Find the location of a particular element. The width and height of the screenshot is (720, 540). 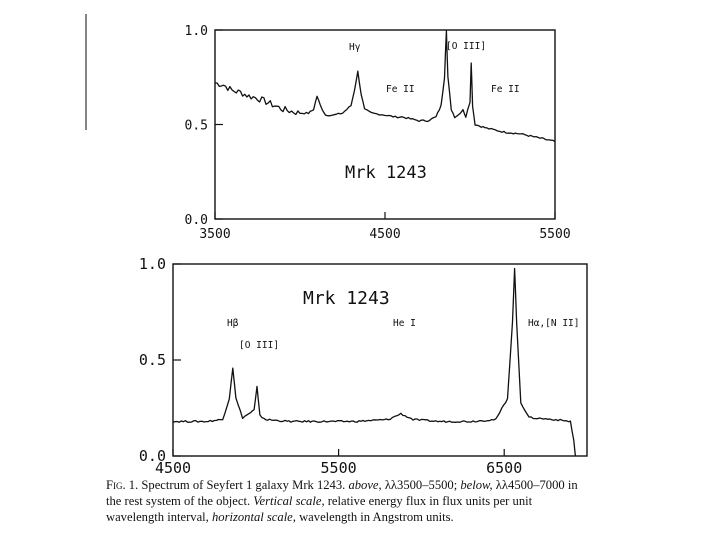

chart-bottom-line-annotation: [O III] is located at coordinates (259, 345).